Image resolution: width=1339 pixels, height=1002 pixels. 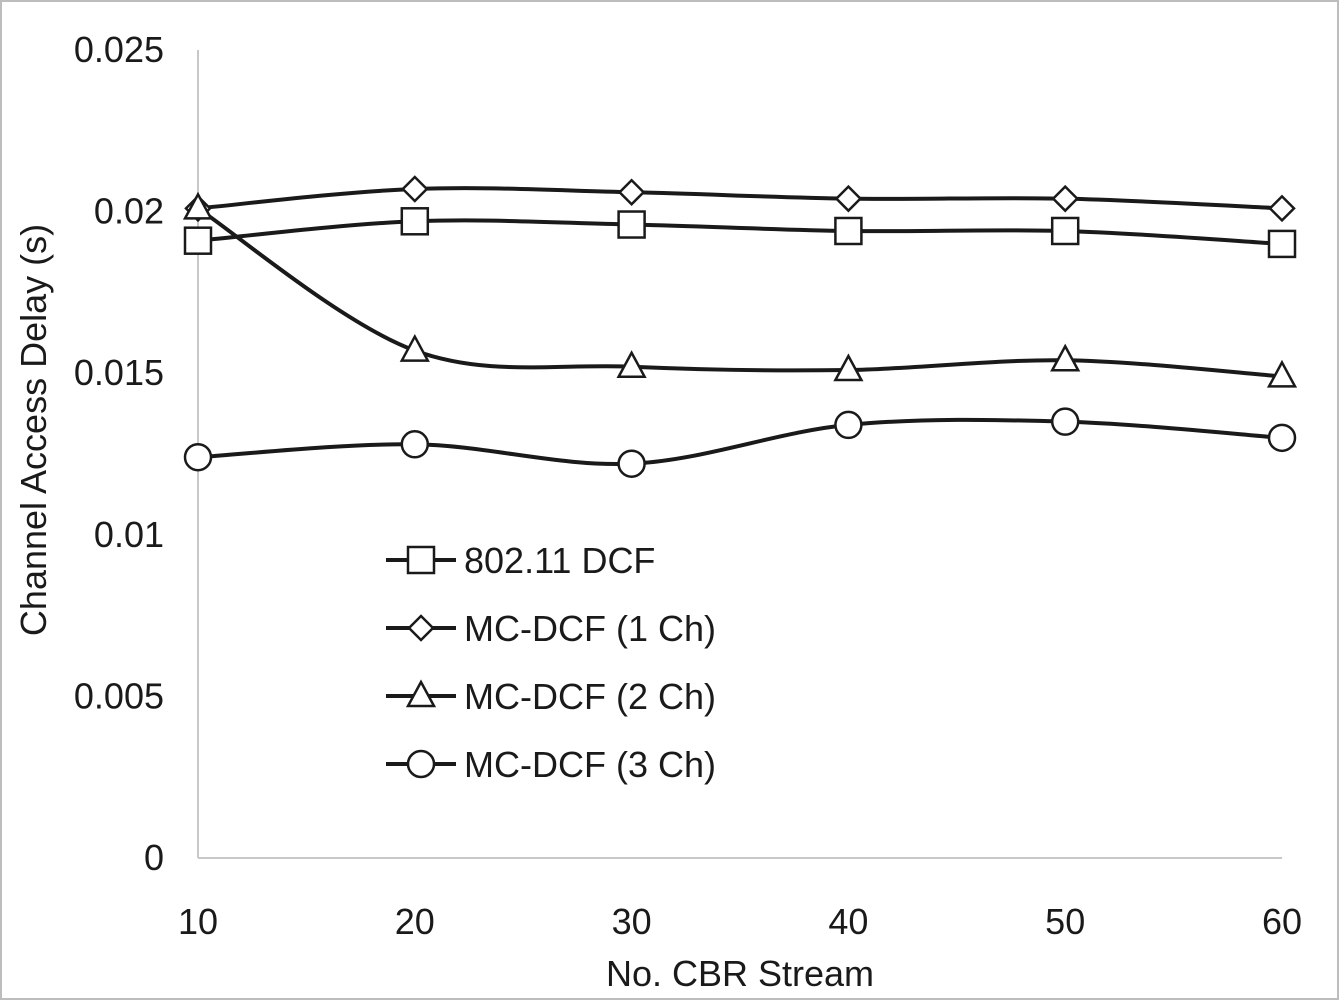 I want to click on y-tick-label: 0.025, so click(x=119, y=49).